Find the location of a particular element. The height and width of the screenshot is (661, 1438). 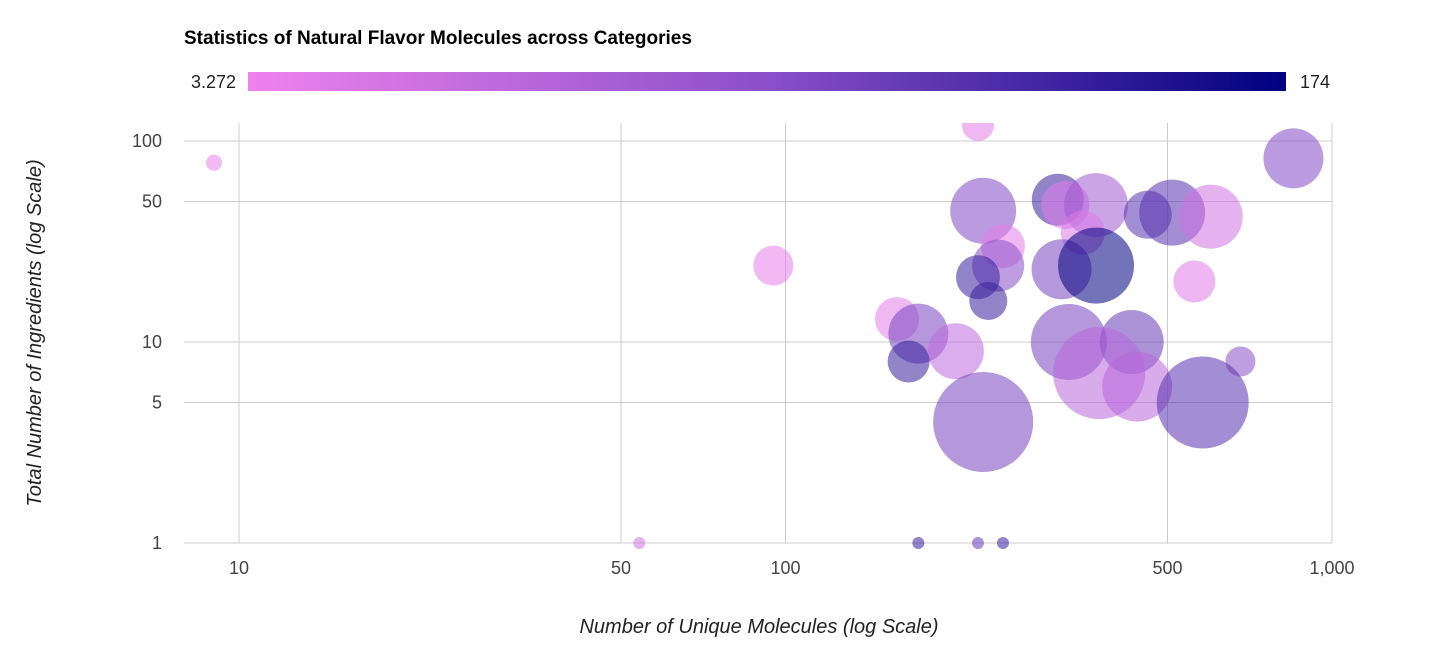

x-tick-label: 1,000 is located at coordinates (1331, 568).